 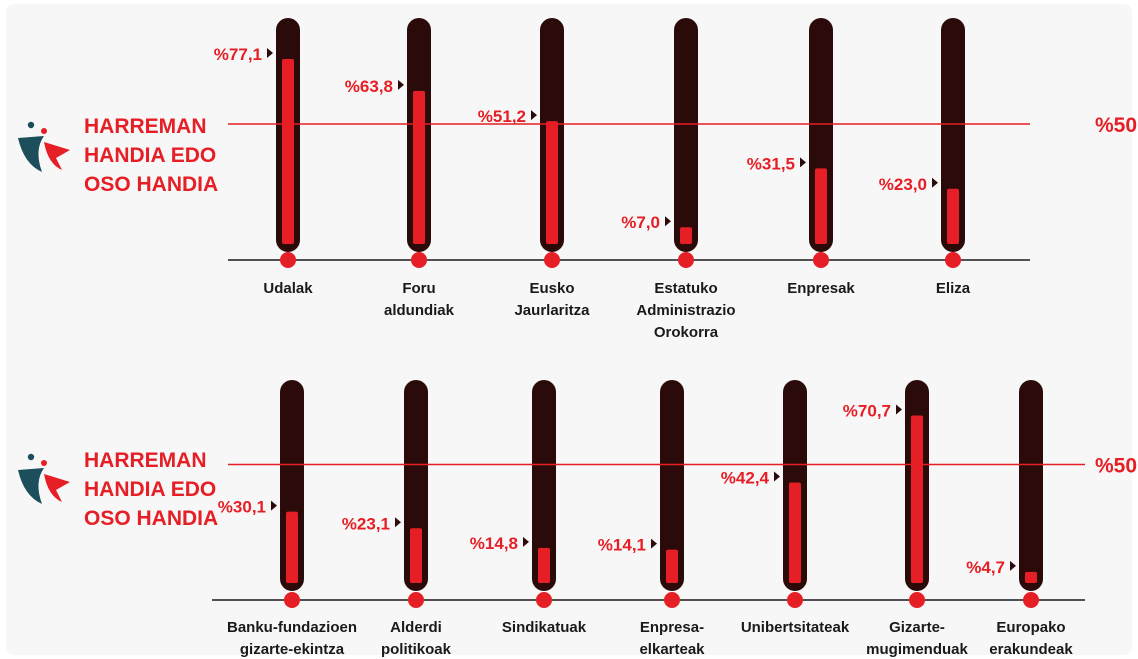 What do you see at coordinates (953, 288) in the screenshot?
I see `category-label: Eliza` at bounding box center [953, 288].